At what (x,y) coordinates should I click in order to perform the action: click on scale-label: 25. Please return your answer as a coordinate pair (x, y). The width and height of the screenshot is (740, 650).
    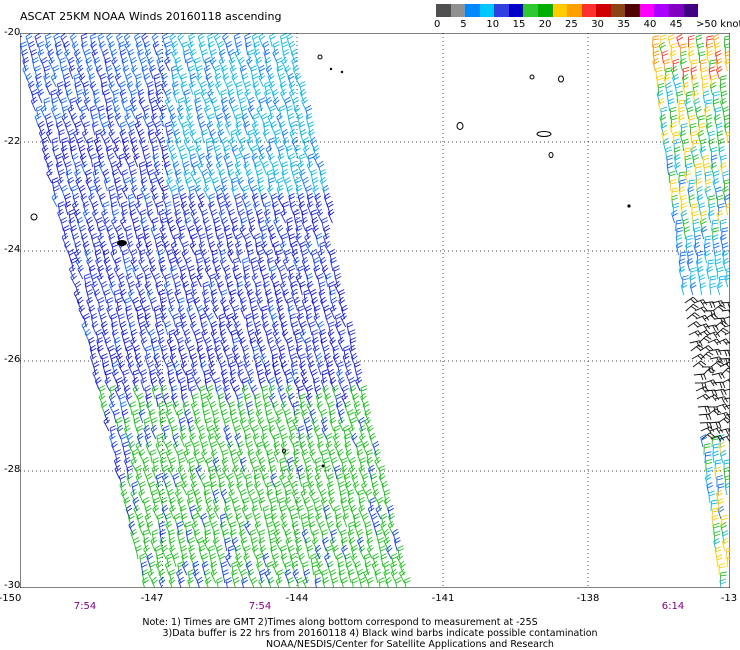
    Looking at the image, I should click on (571, 24).